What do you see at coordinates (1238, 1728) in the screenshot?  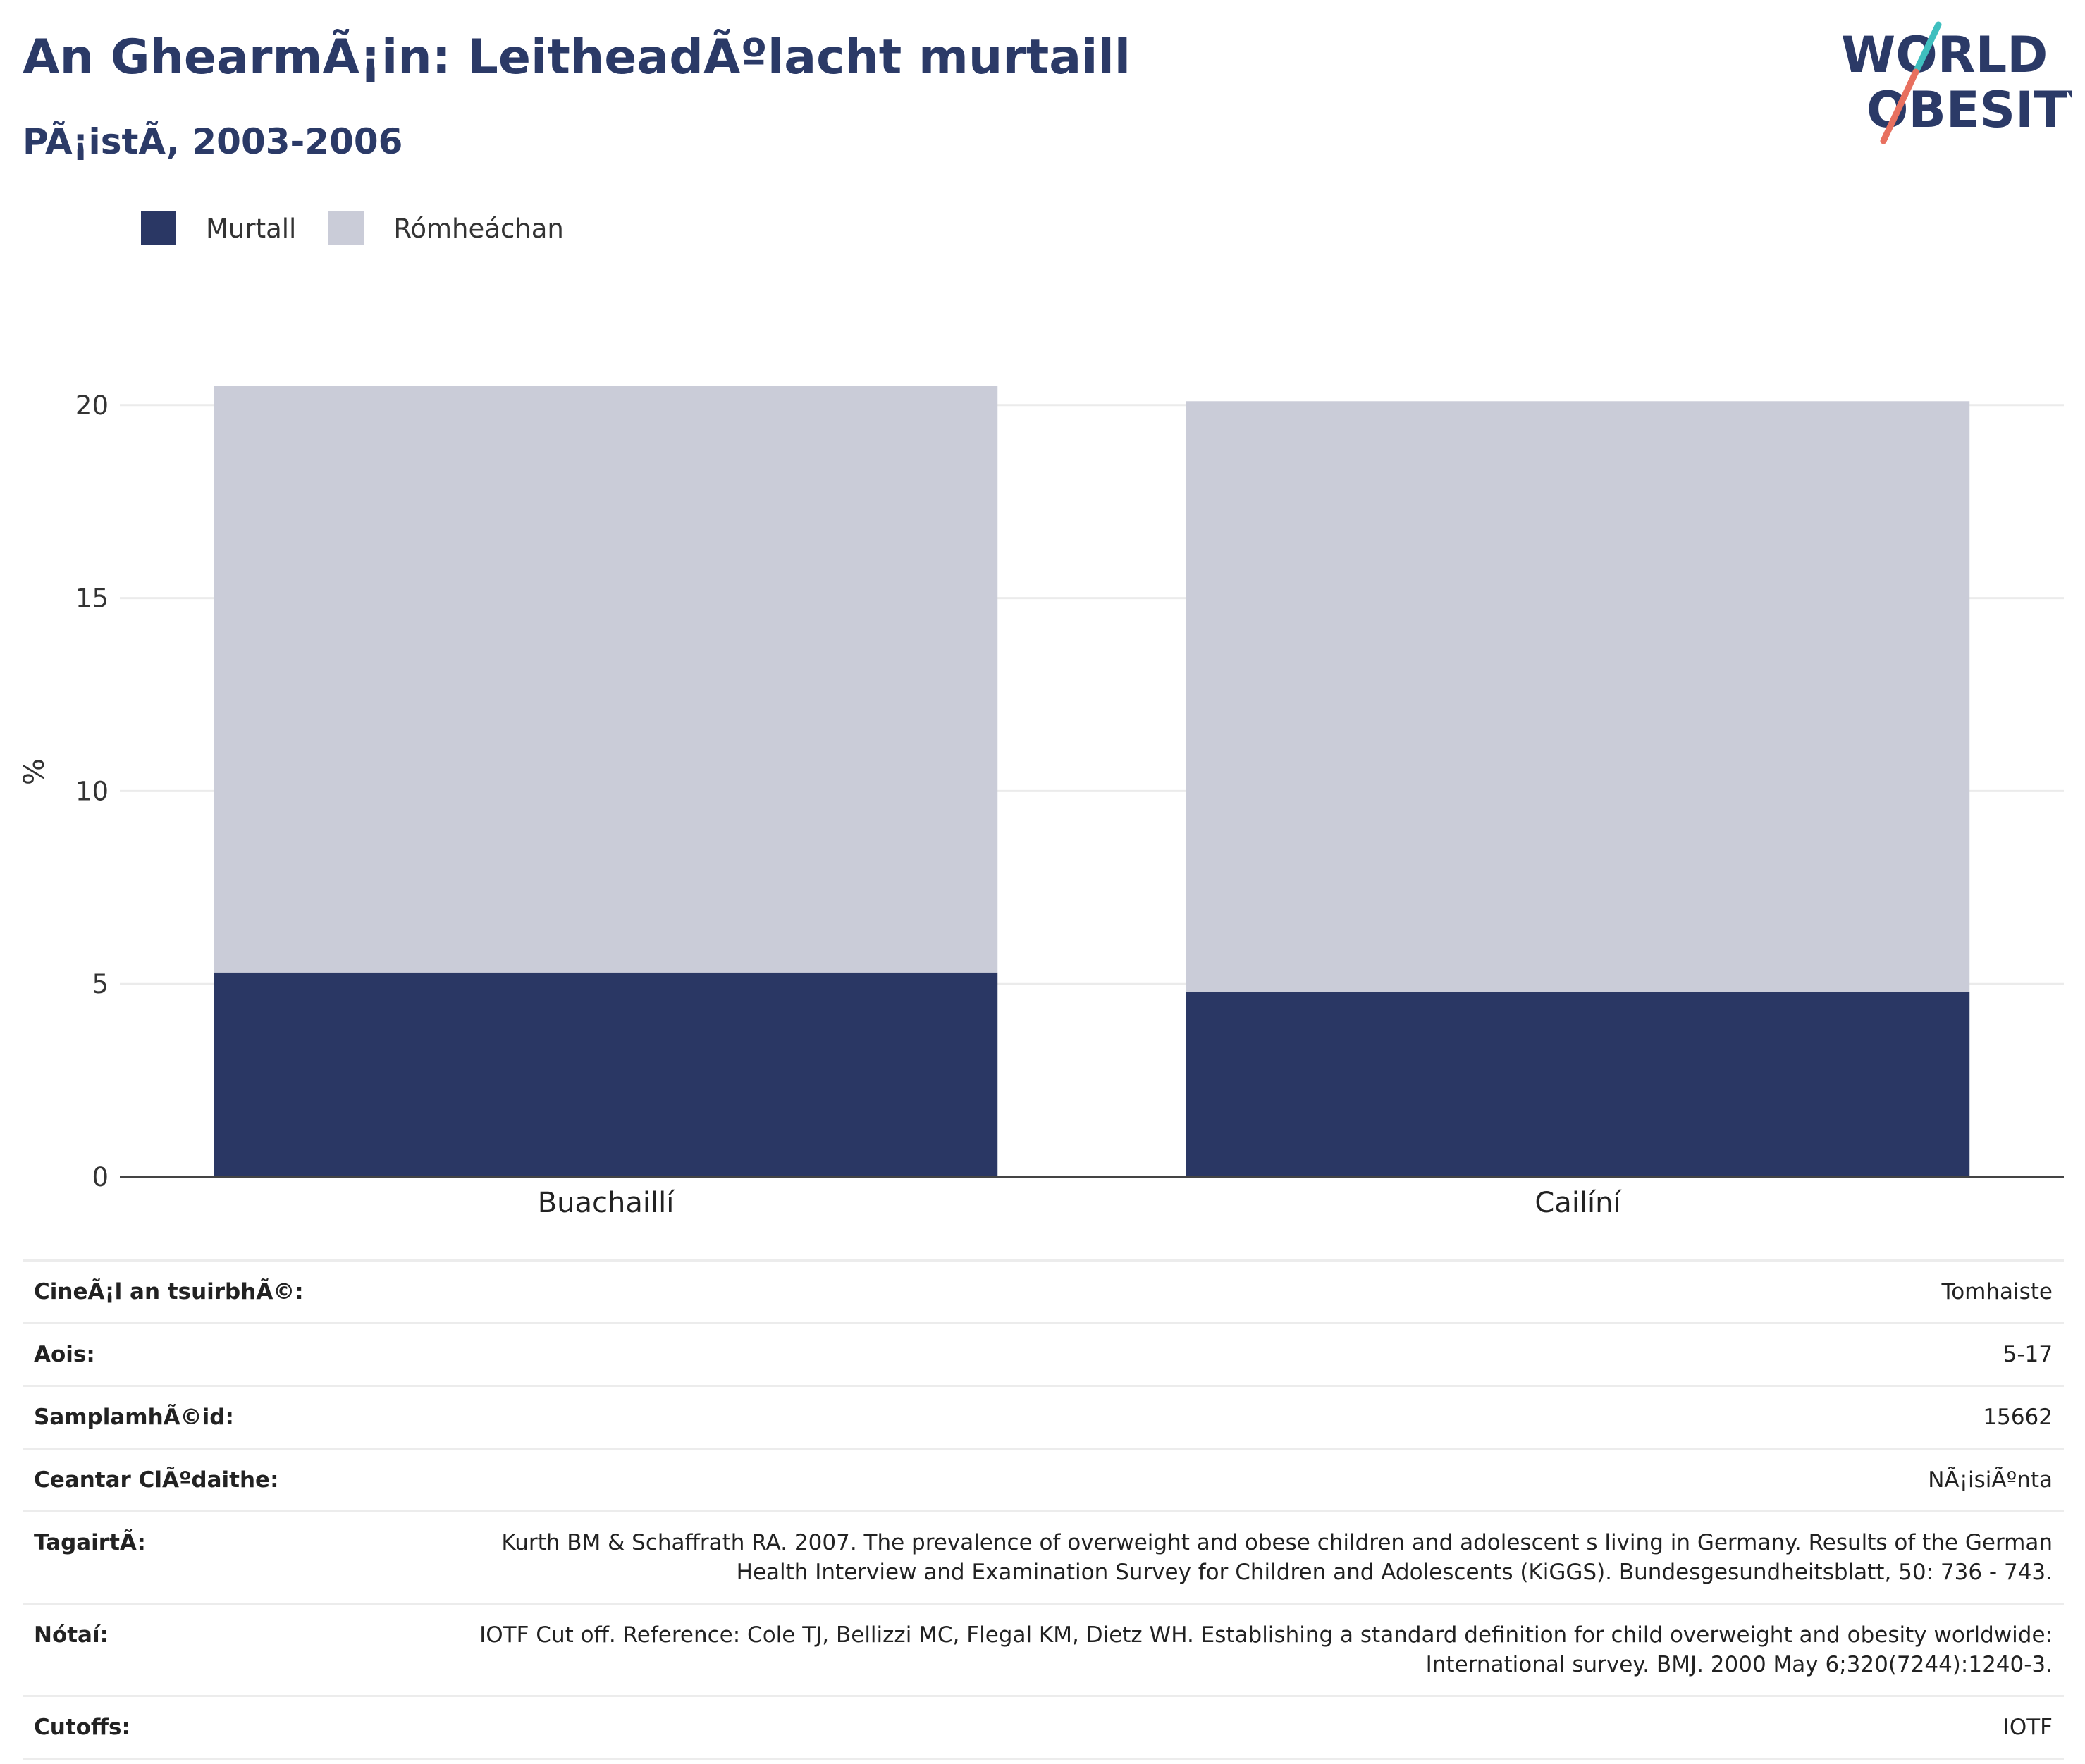 I see `detail-value: IOTF` at bounding box center [1238, 1728].